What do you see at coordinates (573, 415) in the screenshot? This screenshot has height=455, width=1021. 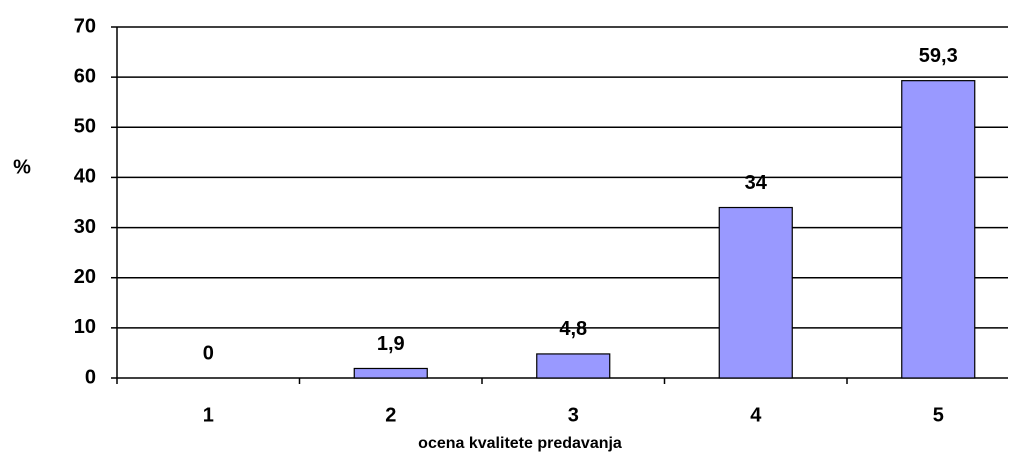 I see `x-tick-label: 3` at bounding box center [573, 415].